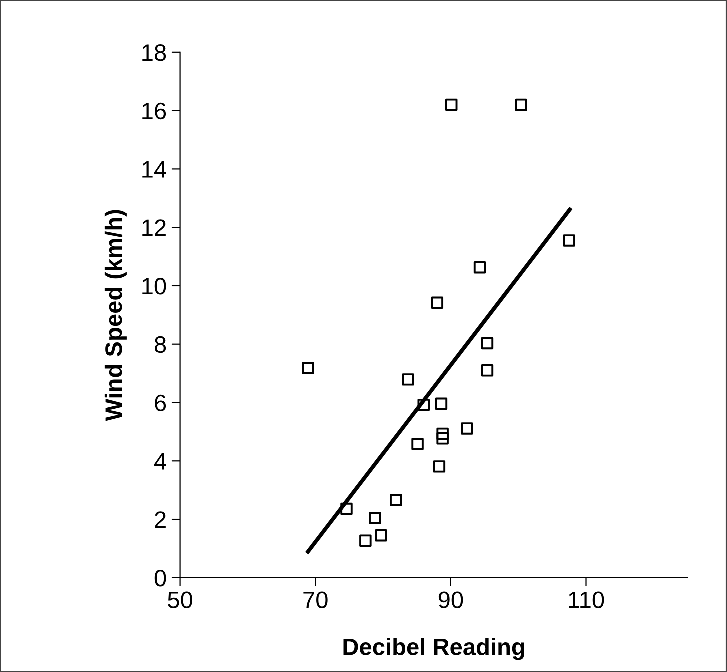 This screenshot has height=672, width=727. What do you see at coordinates (115, 316) in the screenshot?
I see `y-axis-title: Wind Speed (km/h)` at bounding box center [115, 316].